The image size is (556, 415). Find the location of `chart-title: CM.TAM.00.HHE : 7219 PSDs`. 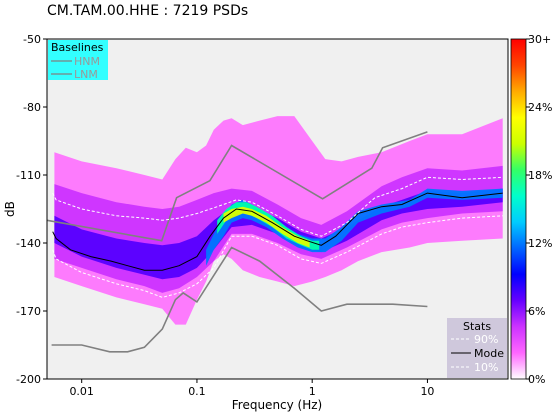

chart-title: CM.TAM.00.HHE : 7219 PSDs is located at coordinates (147, 11).